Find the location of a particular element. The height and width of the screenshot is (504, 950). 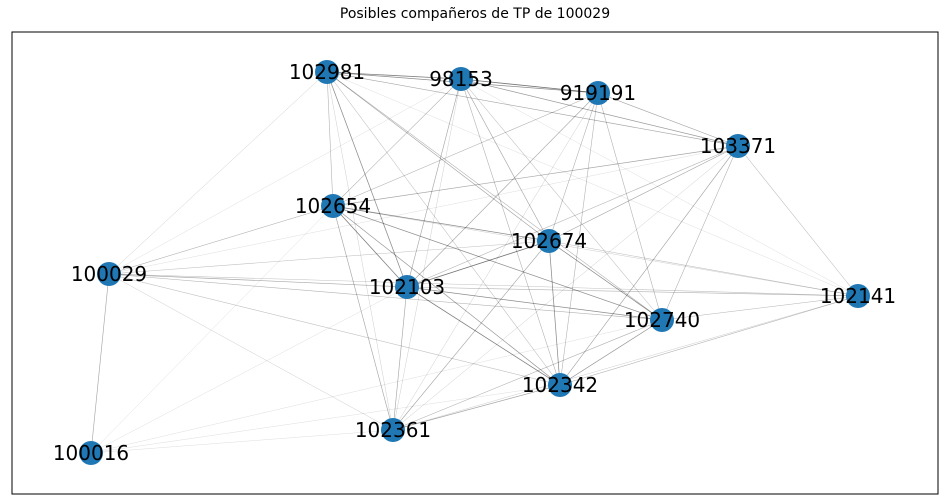

node-label-102141: 102141 is located at coordinates (858, 296).